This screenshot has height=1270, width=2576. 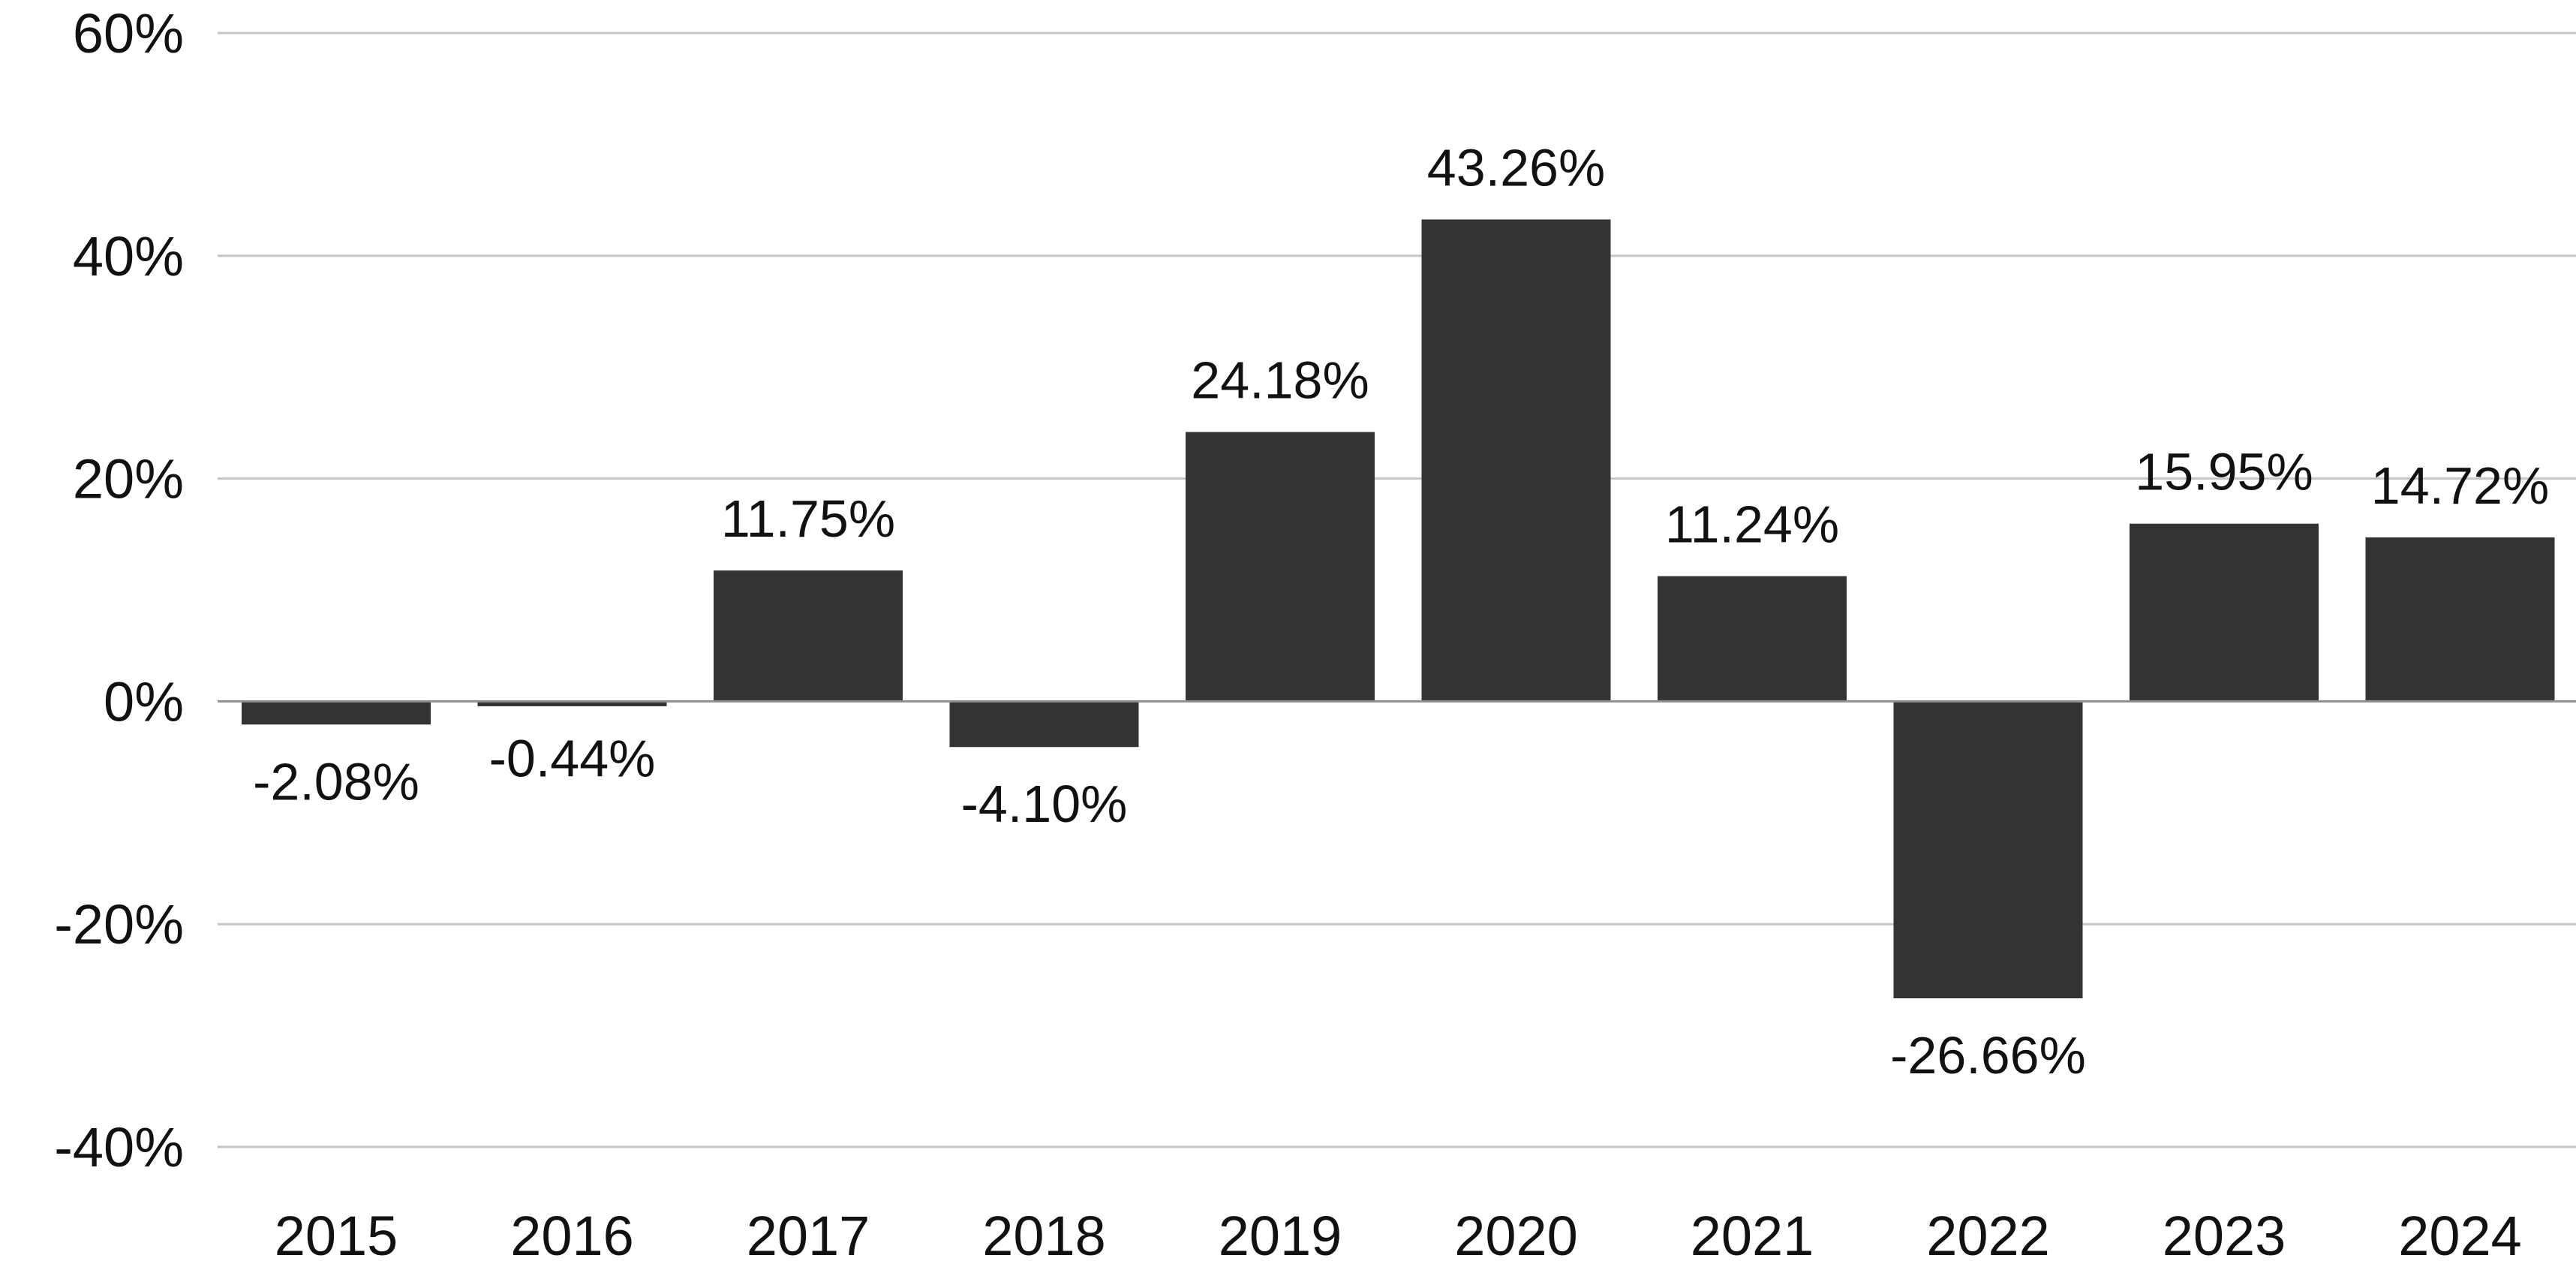 I want to click on data-label: -0.44%, so click(x=572, y=758).